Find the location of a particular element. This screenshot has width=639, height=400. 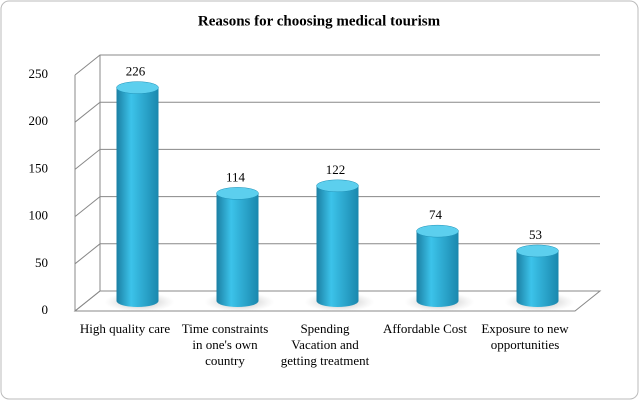

y-tick-label: 0 is located at coordinates (45, 309).